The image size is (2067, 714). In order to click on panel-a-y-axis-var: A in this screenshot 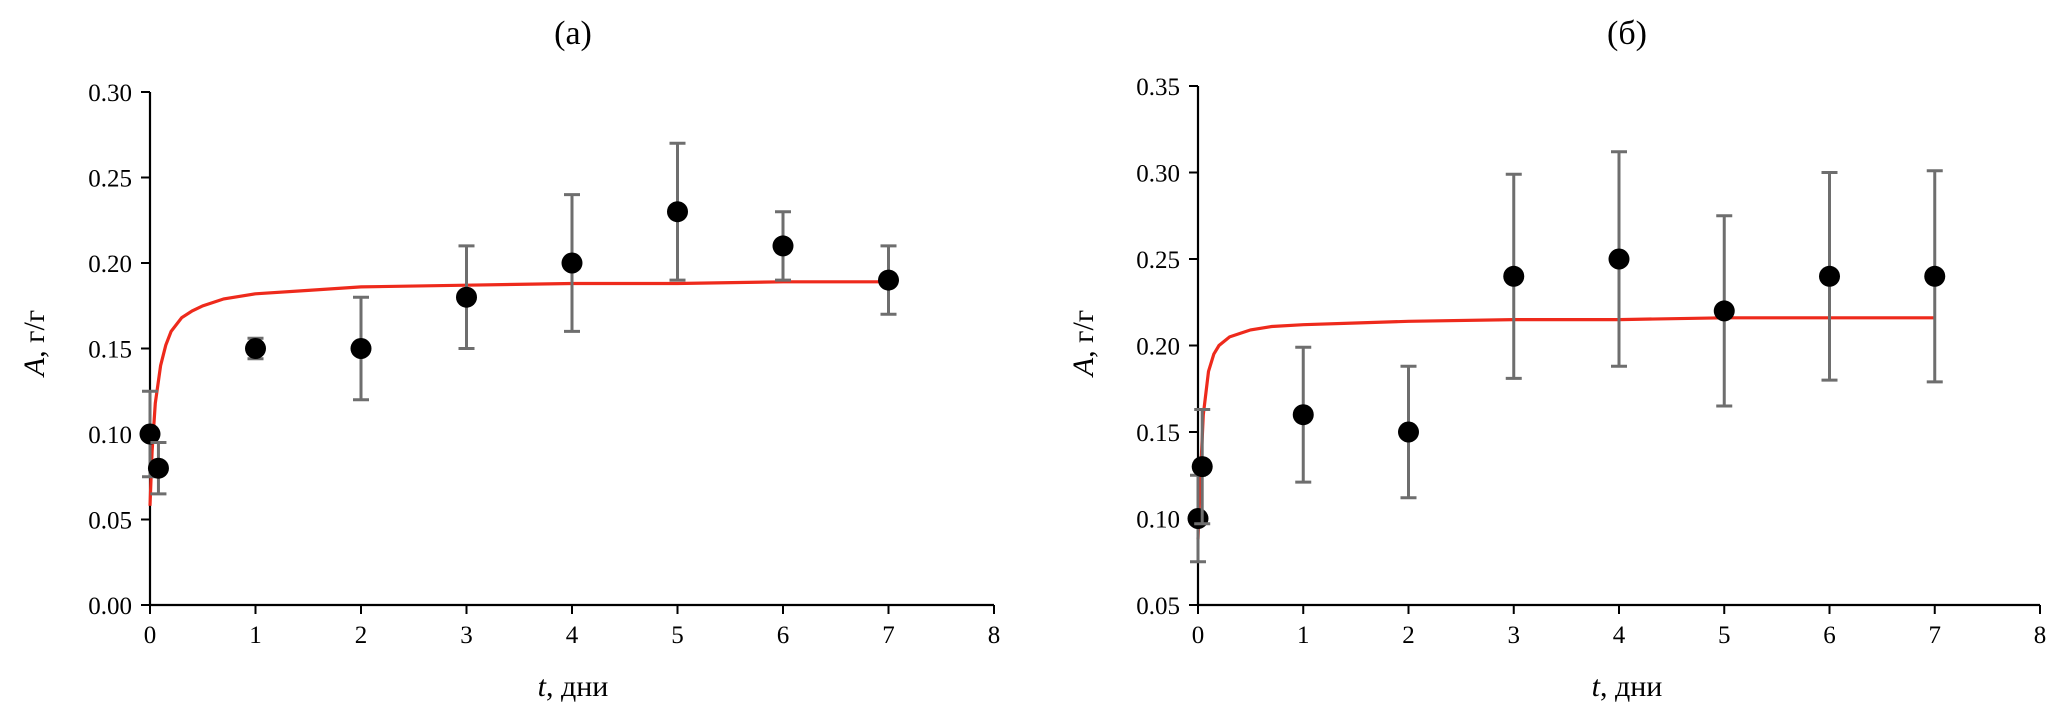, I will do `click(34, 367)`.